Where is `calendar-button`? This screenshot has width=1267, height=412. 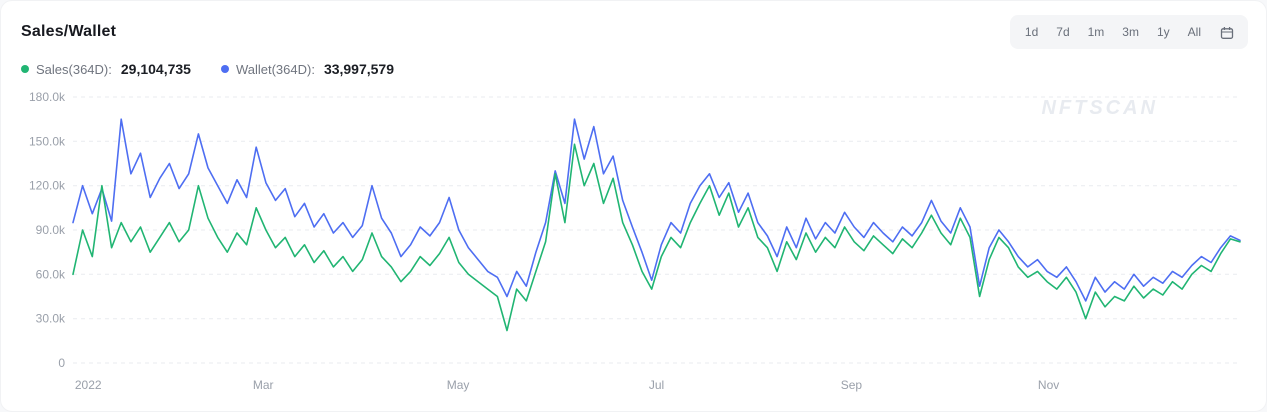 calendar-button is located at coordinates (1226, 32).